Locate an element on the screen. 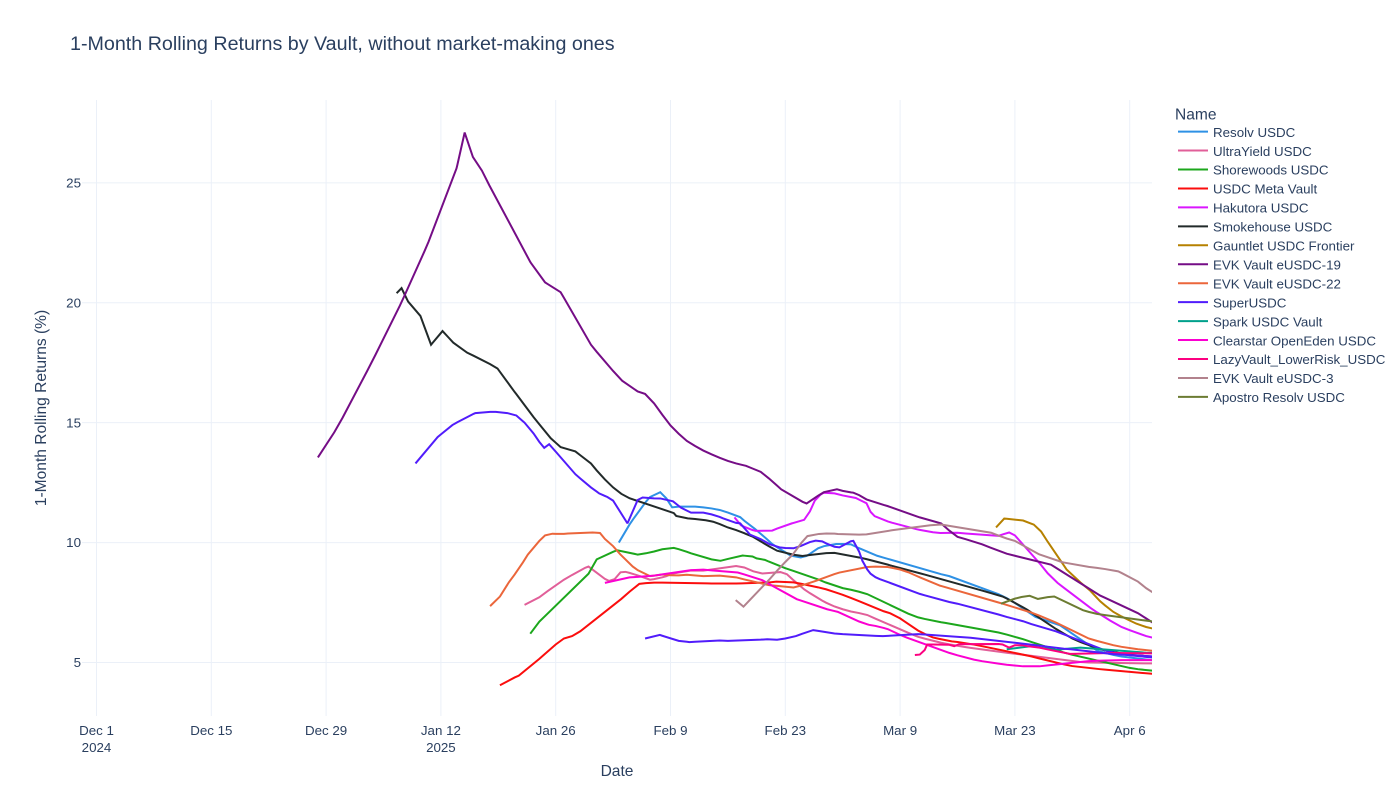  svg-text: 5 is located at coordinates (77, 662).